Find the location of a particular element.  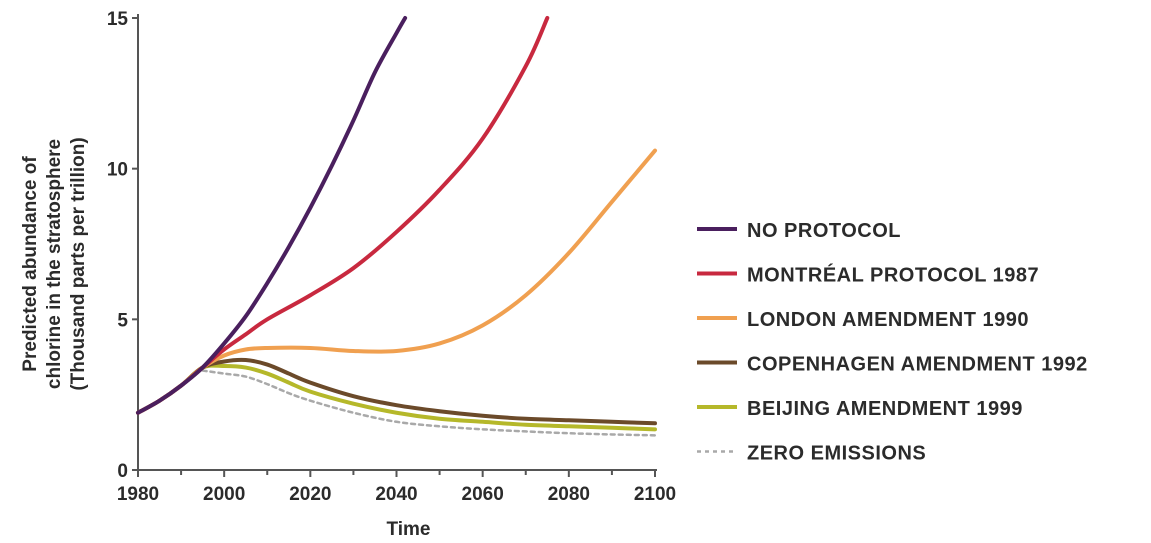

x-tick-label: 2060 is located at coordinates (483, 494).